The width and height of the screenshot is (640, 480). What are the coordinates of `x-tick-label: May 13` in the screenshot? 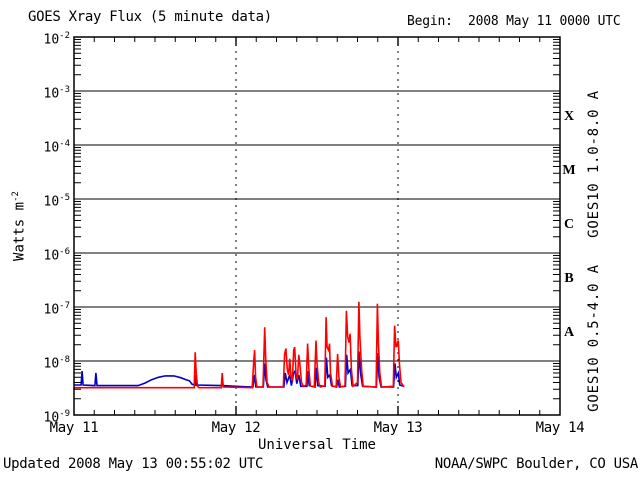 It's located at (398, 428).